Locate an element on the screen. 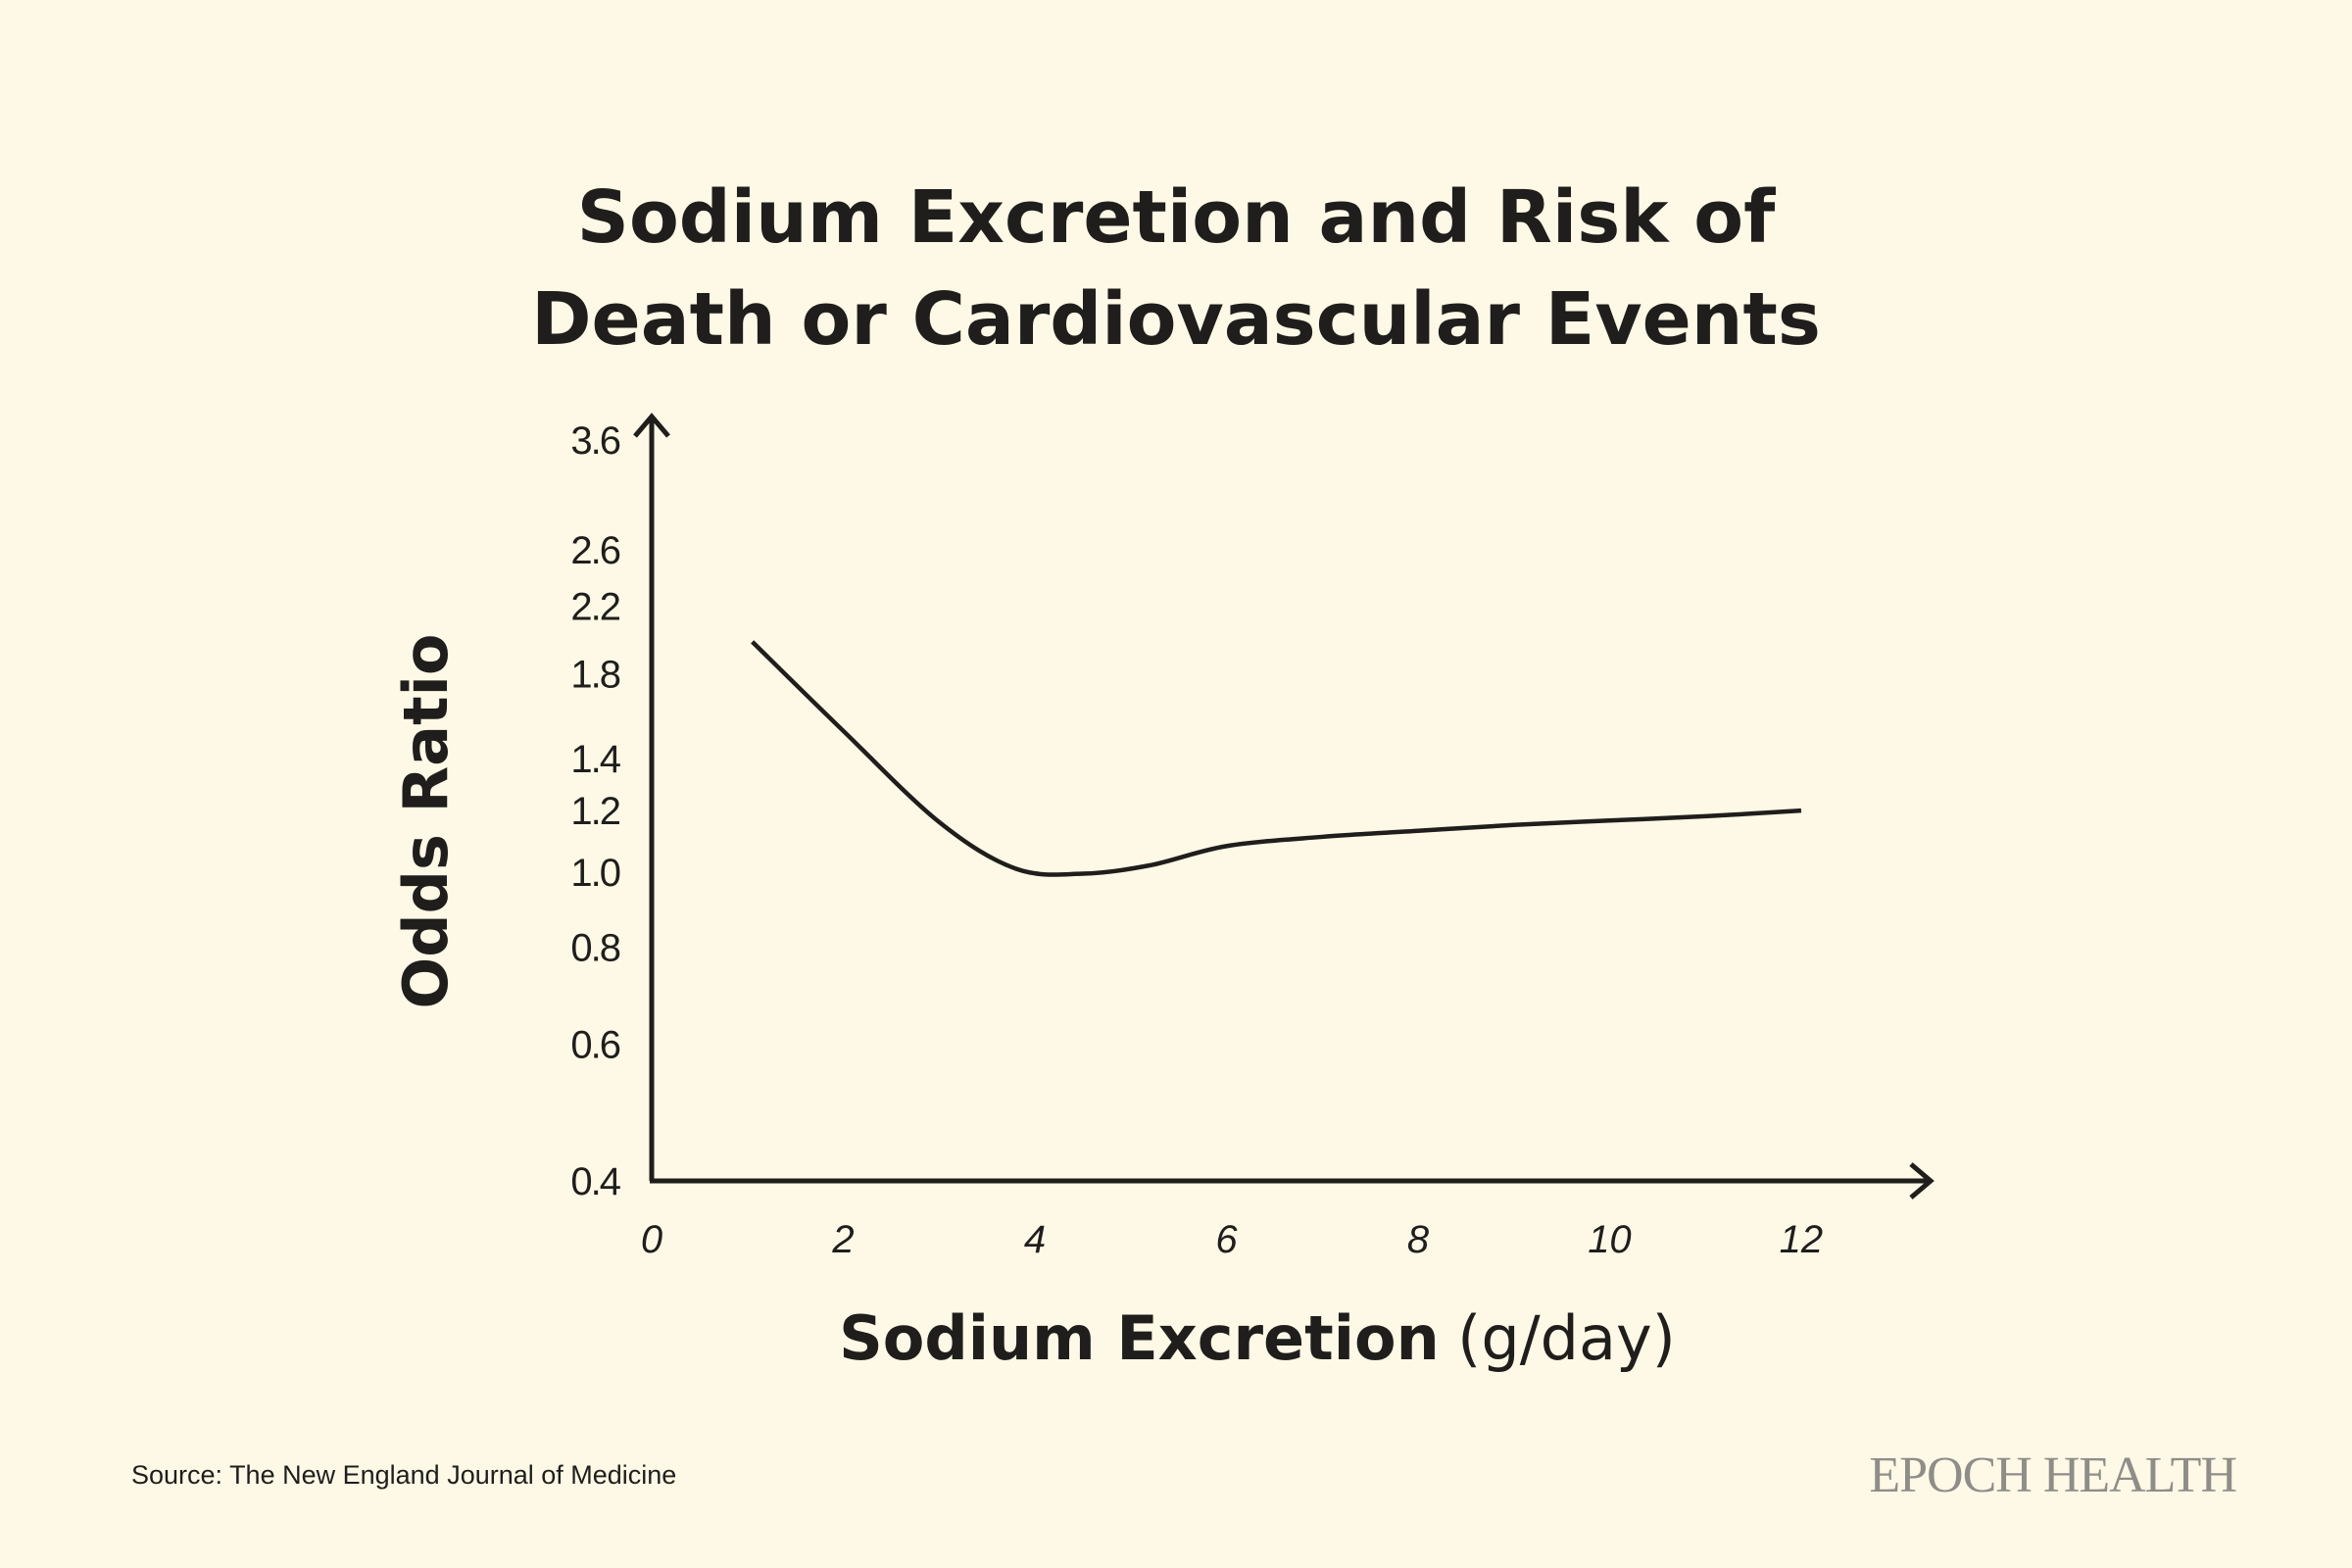 The width and height of the screenshot is (2352, 1568). x-tick-label: 0 is located at coordinates (651, 1239).